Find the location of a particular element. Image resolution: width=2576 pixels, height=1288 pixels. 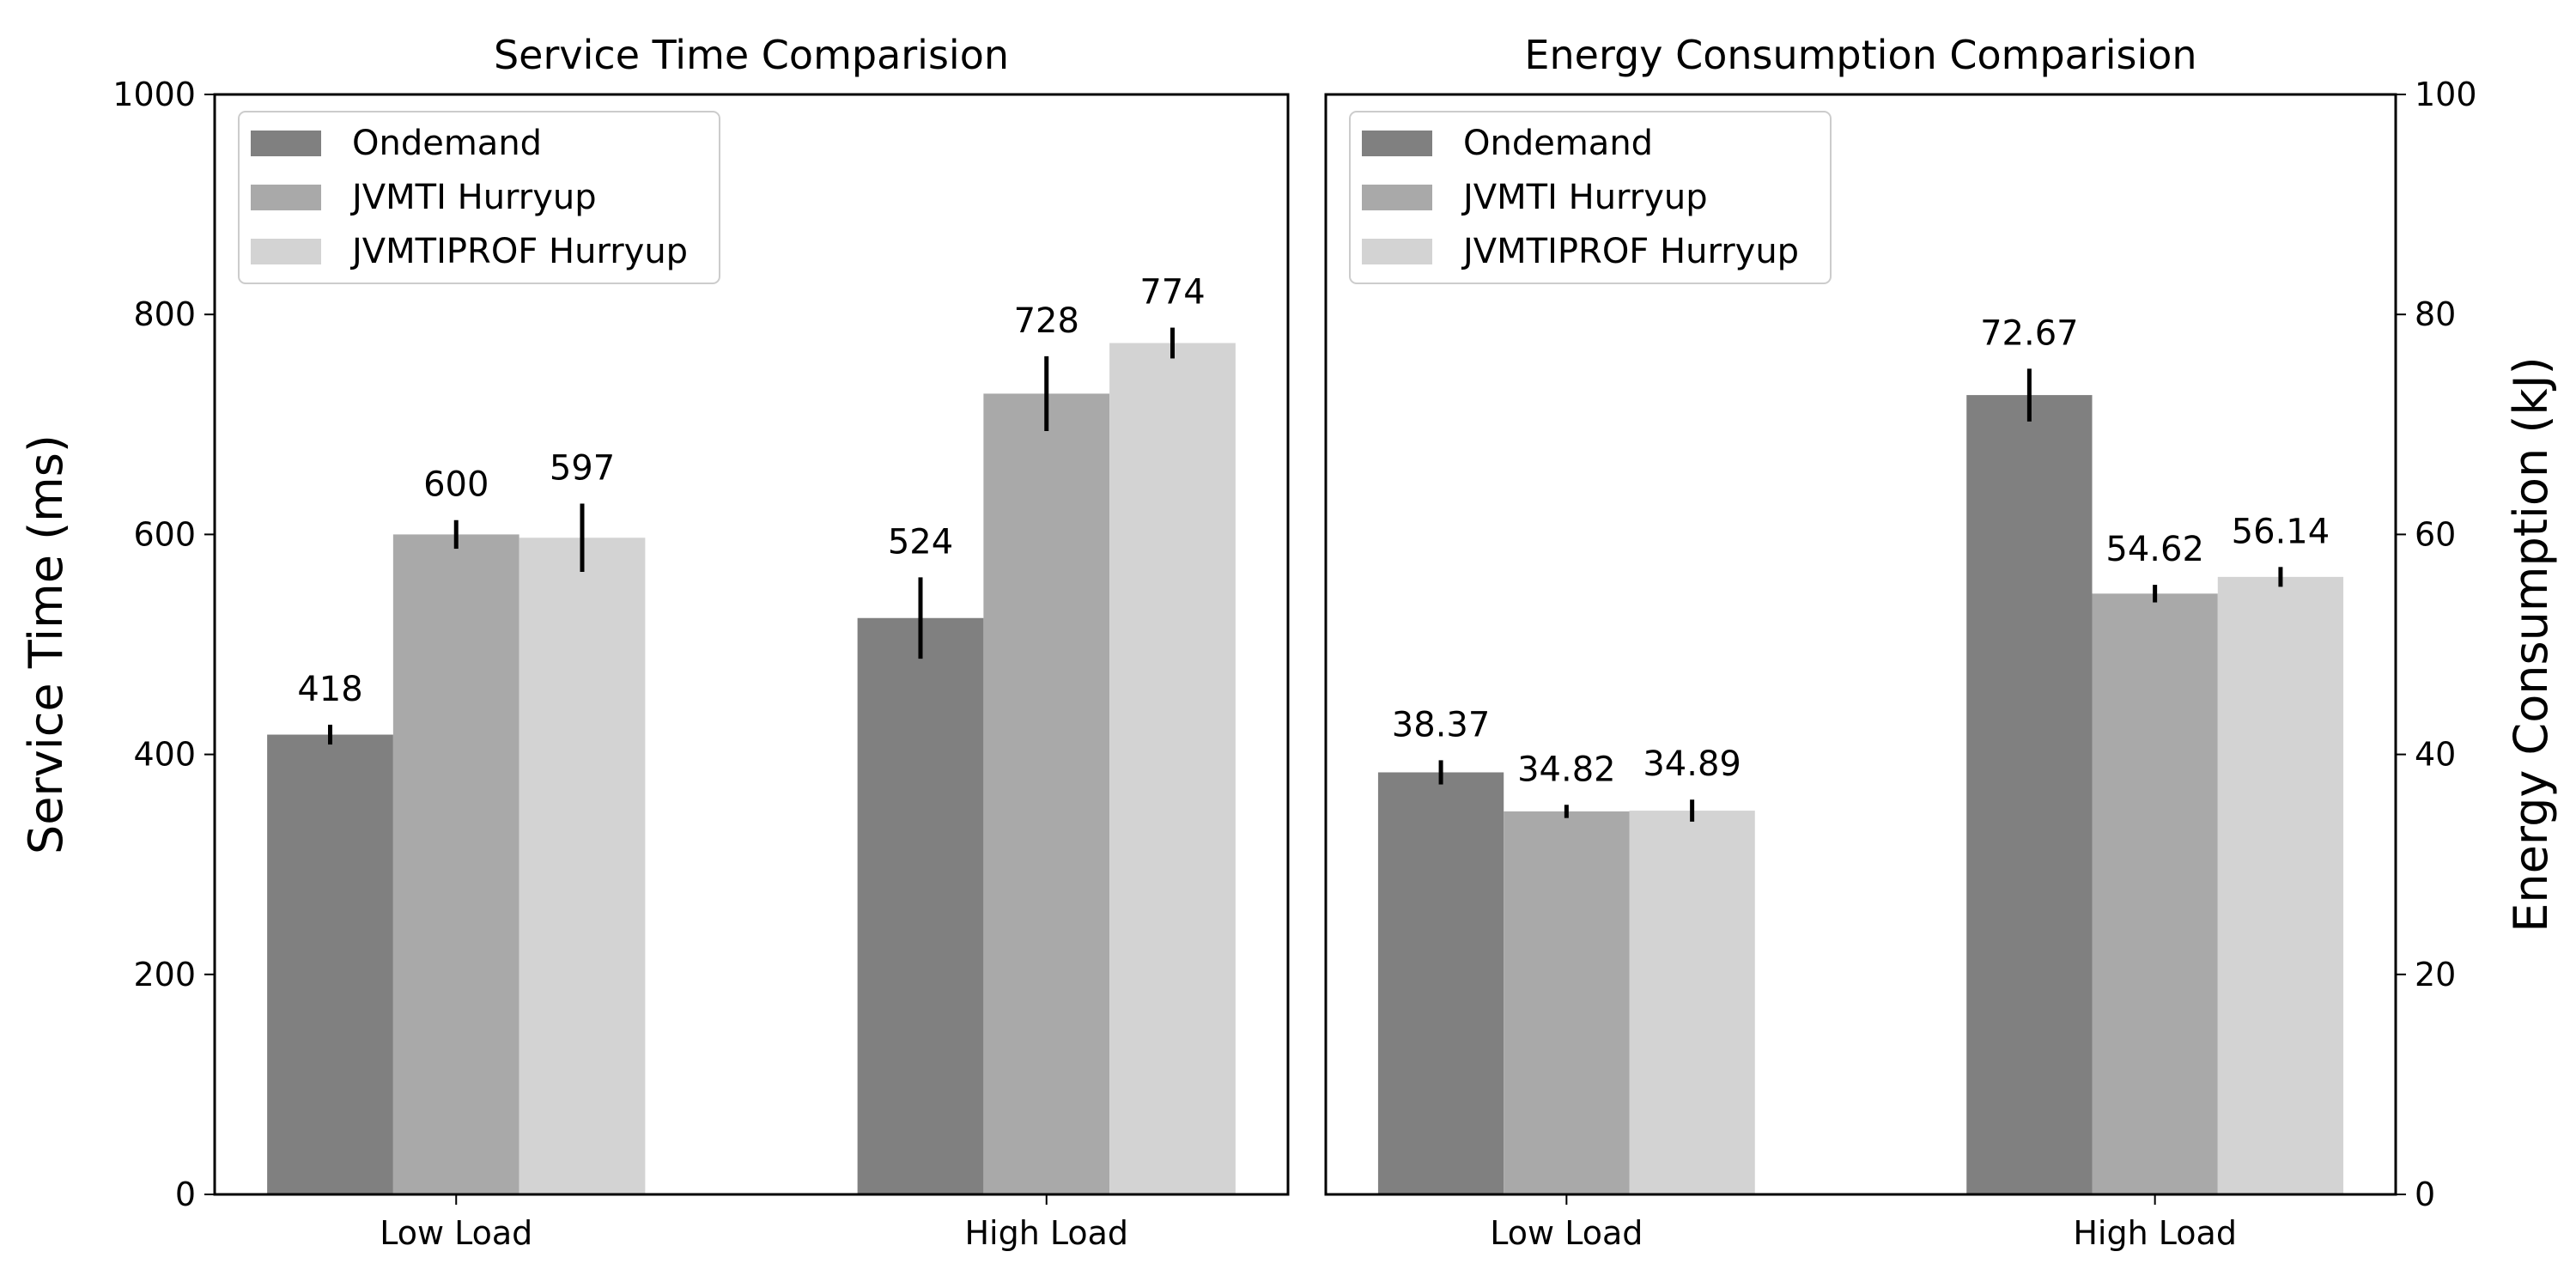

value-label-ondemand-low-load: 418 is located at coordinates (329, 689).